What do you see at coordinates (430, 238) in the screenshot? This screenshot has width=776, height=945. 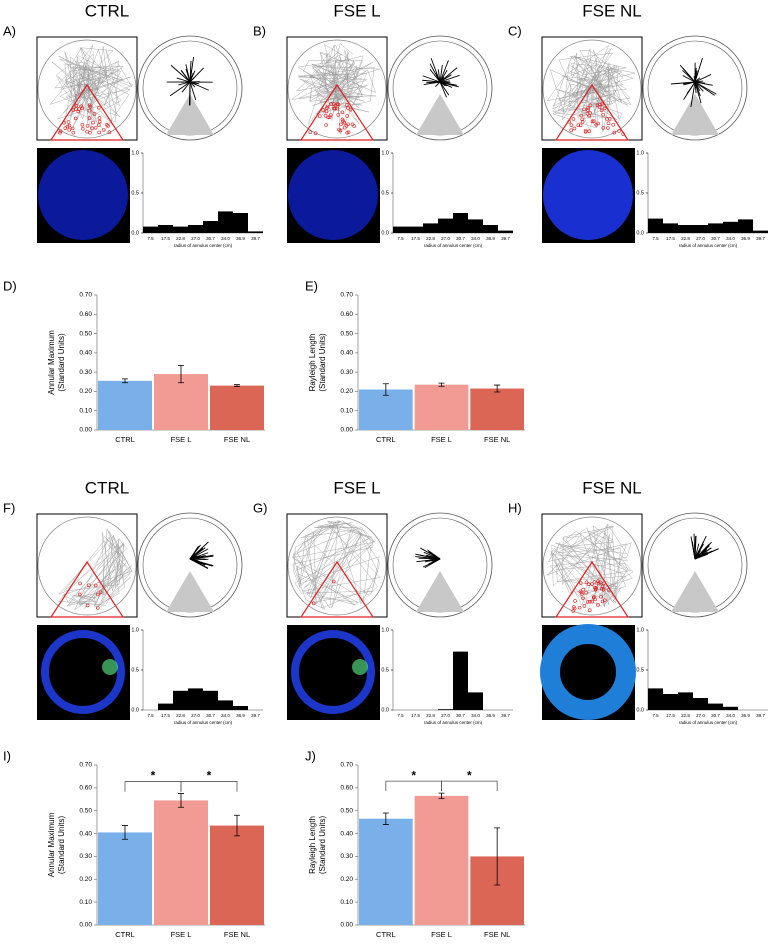 I see `x-tick-label: 22.8` at bounding box center [430, 238].